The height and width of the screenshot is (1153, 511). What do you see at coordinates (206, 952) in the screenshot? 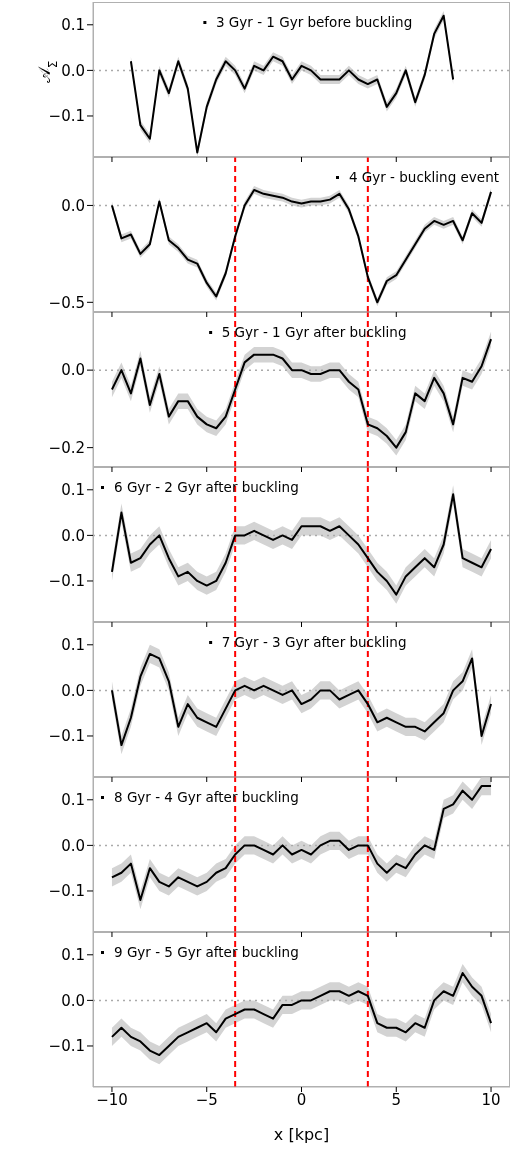
I see `legend-label: 9 Gyr - 5 Gyr after buckling` at bounding box center [206, 952].